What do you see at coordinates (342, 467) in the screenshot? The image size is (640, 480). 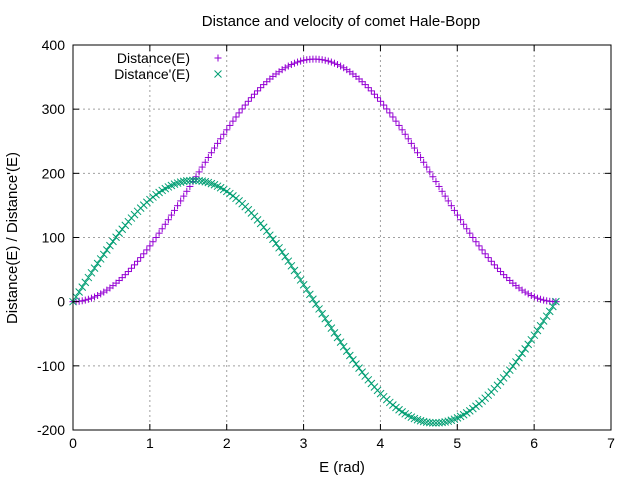 I see `x-axis-label: E (rad)` at bounding box center [342, 467].